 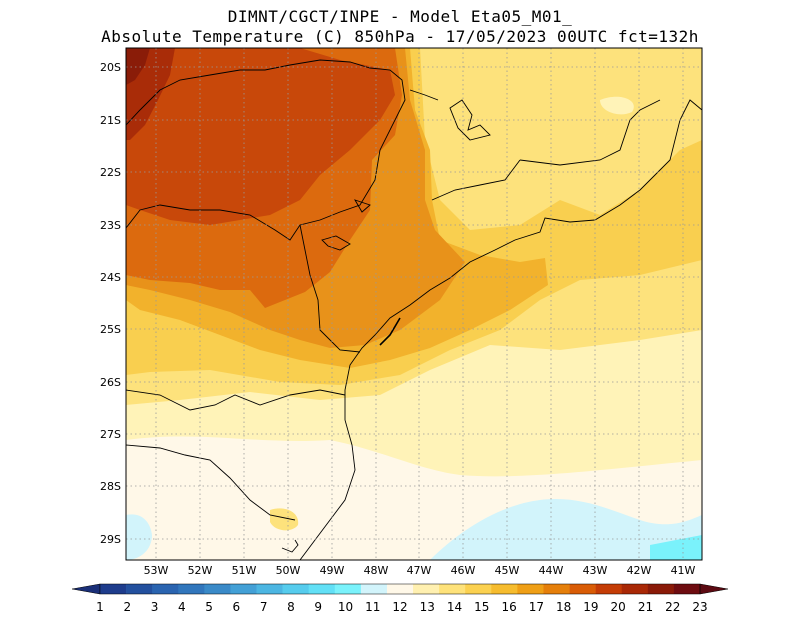 What do you see at coordinates (288, 570) in the screenshot?
I see `lon-label: 50W` at bounding box center [288, 570].